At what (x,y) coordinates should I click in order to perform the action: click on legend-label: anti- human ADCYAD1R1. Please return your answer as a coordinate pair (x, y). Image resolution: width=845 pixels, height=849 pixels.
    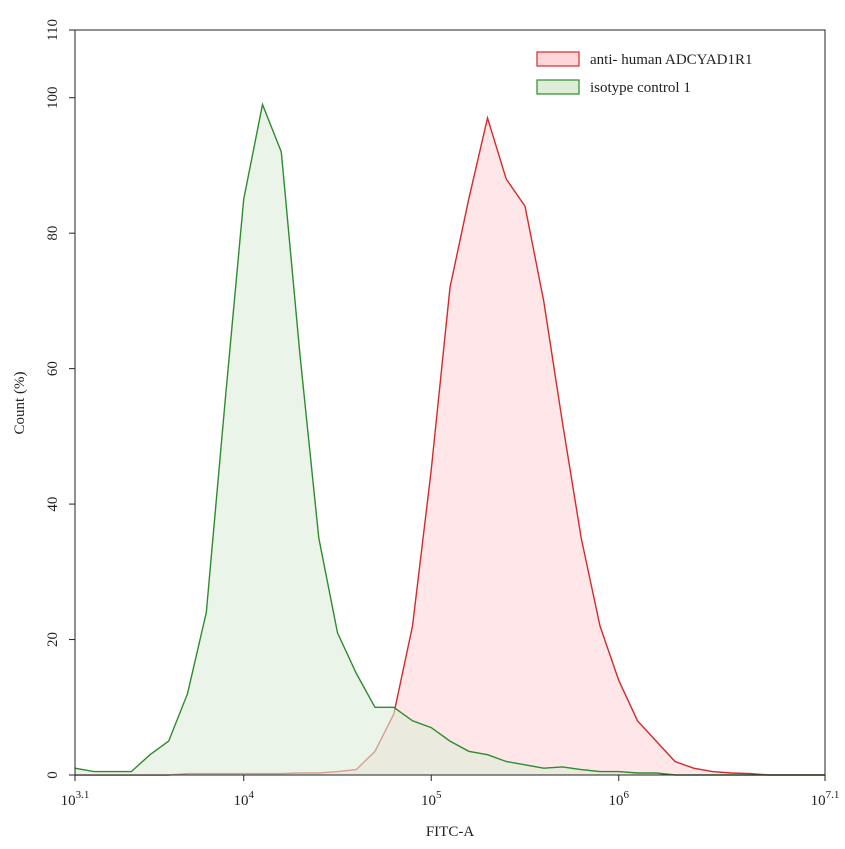
    Looking at the image, I should click on (671, 60).